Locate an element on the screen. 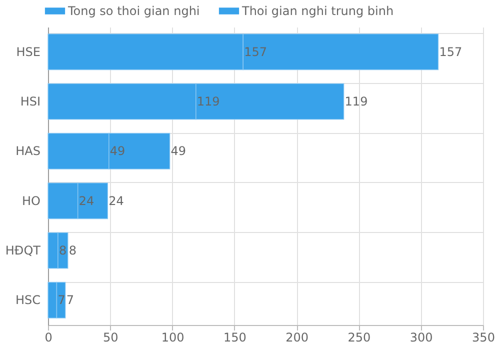 The height and width of the screenshot is (360, 500). x-tick-label: 100 is located at coordinates (172, 337).